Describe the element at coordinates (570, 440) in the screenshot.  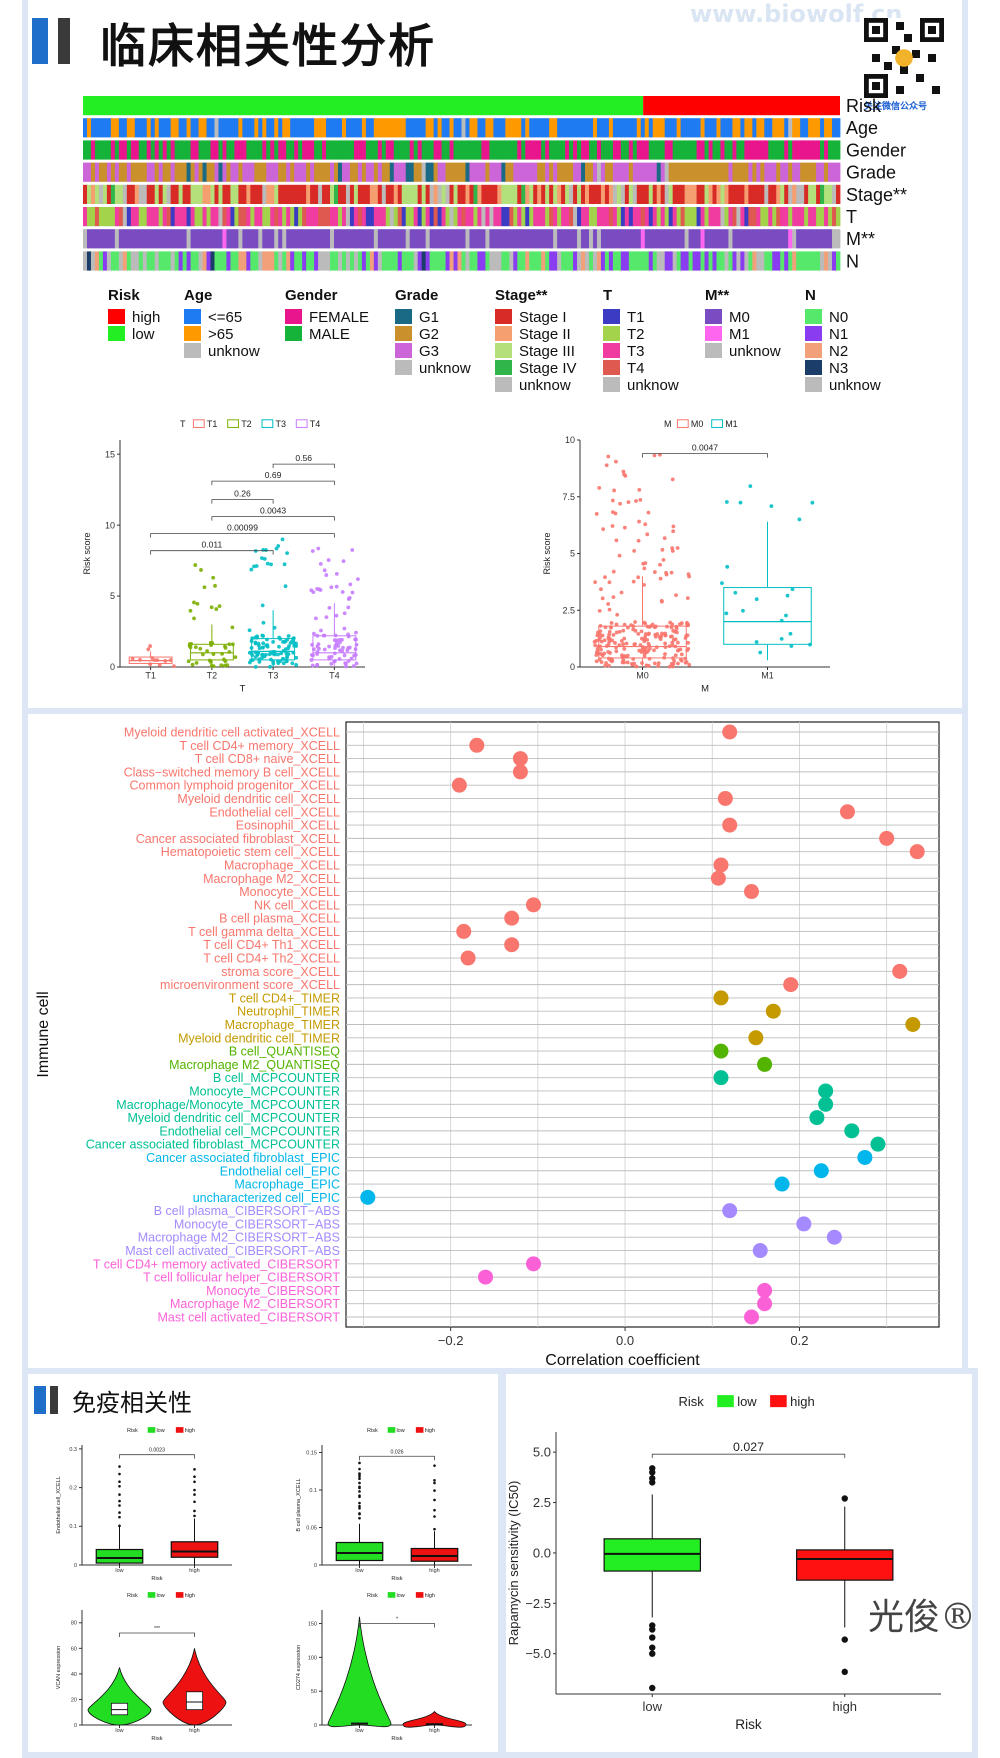
I see `y-tick-label: 10` at that location.